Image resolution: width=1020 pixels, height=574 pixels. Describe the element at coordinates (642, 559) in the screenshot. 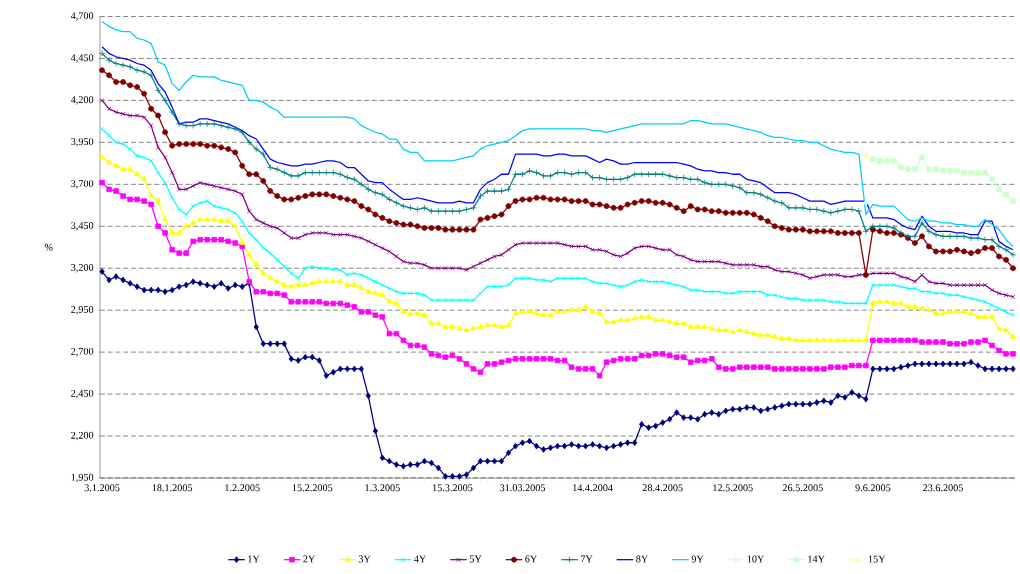

I see `legend-label: 8Y` at that location.